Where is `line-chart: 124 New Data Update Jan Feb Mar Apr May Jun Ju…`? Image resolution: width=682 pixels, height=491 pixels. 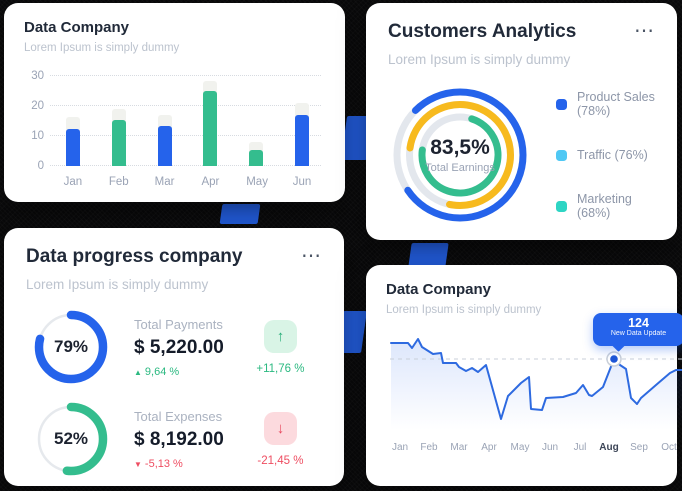 line-chart: 124 New Data Update Jan Feb Mar Apr May Jun Ju… is located at coordinates (534, 396).